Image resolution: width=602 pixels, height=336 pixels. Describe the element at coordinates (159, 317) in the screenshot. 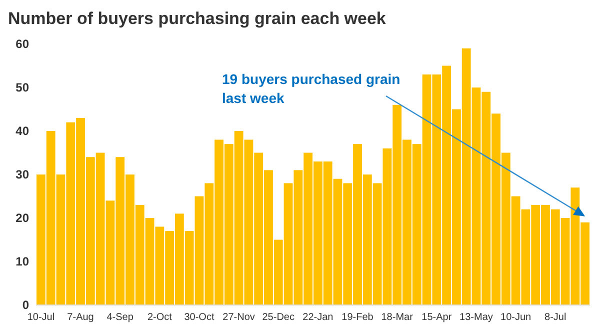

I see `x-tick-label: 2-Oct` at that location.